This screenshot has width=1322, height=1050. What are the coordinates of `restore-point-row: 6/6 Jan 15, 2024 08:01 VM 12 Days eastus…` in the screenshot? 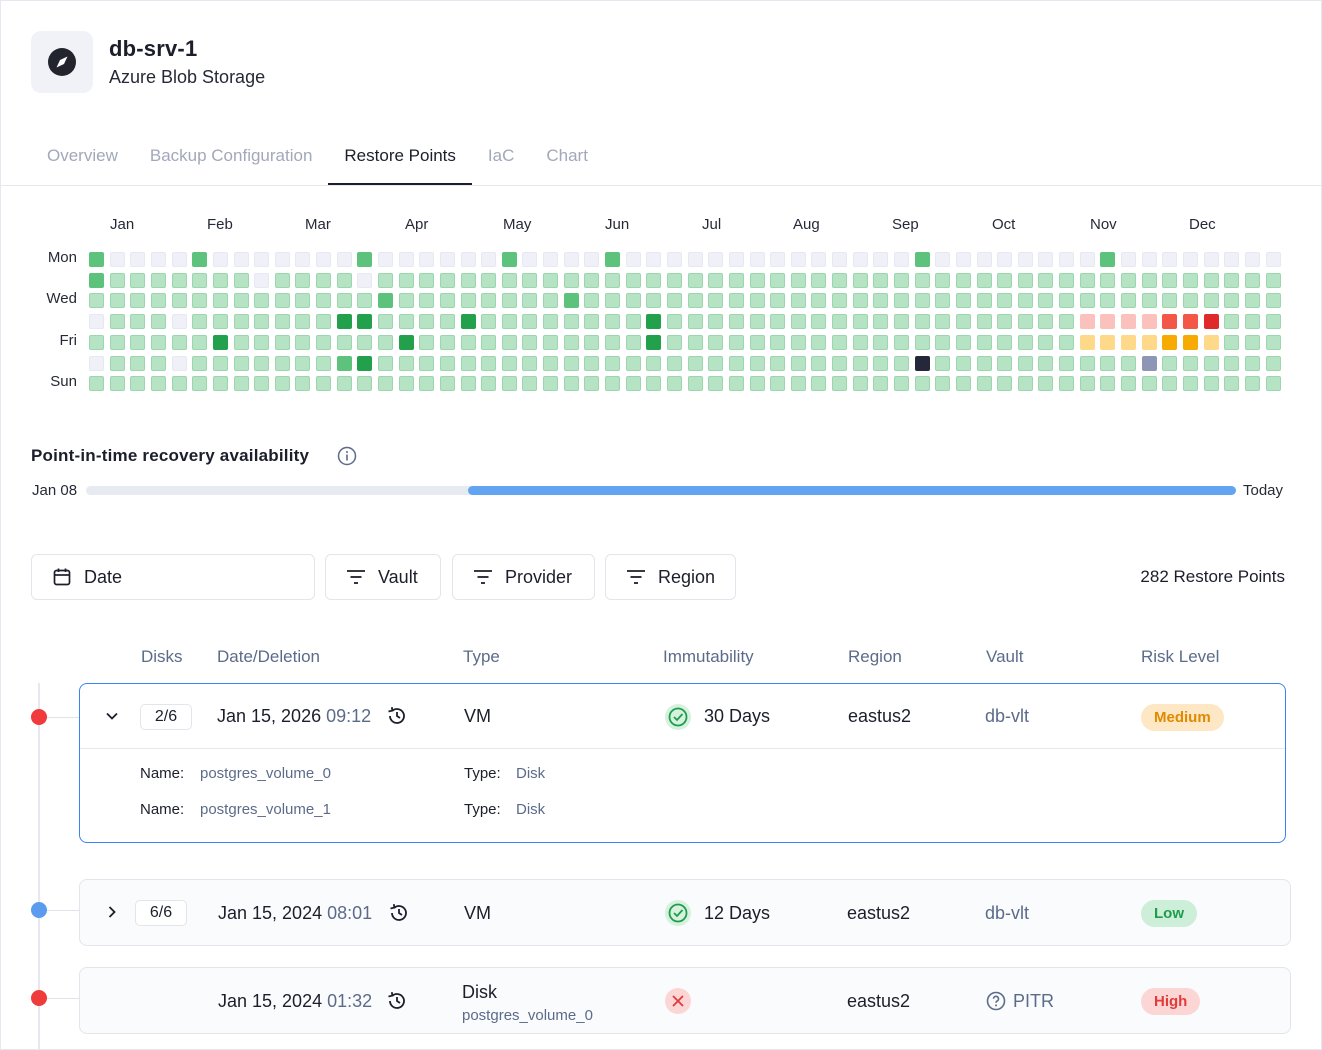 It's located at (685, 912).